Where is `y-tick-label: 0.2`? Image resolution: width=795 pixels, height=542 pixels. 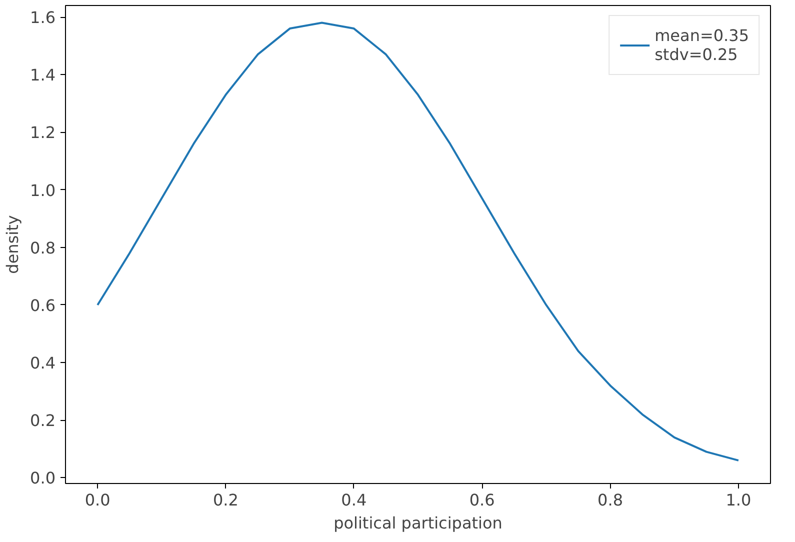 y-tick-label: 0.2 is located at coordinates (43, 420).